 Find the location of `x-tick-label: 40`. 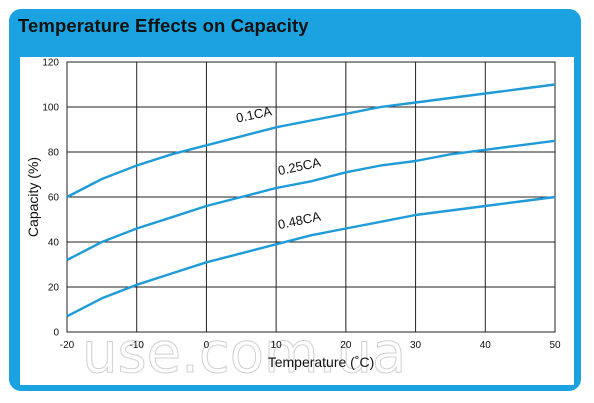

x-tick-label: 40 is located at coordinates (486, 345).